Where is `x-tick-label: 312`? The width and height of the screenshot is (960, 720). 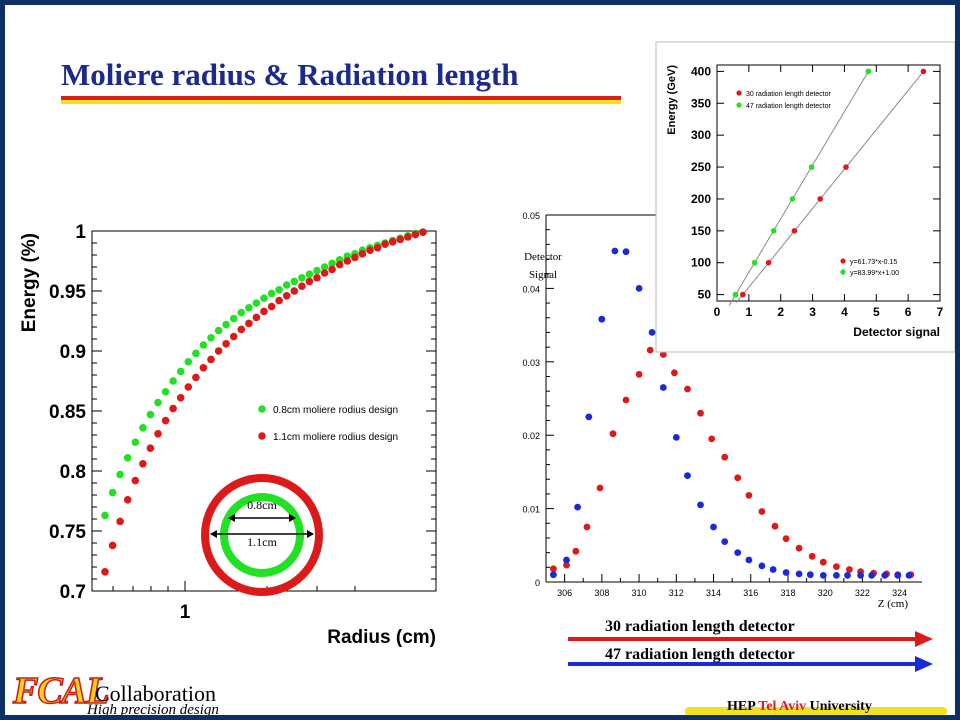
x-tick-label: 312 is located at coordinates (676, 593).